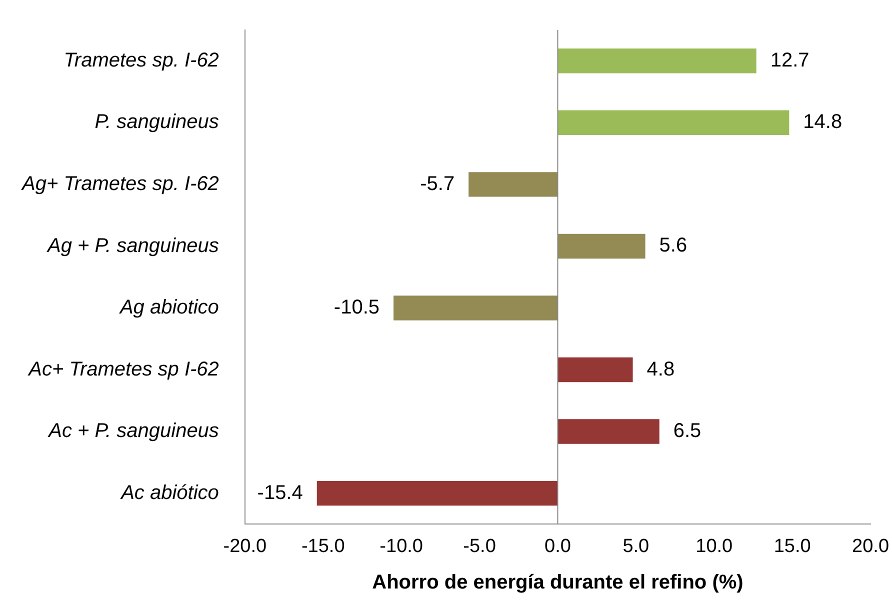 This screenshot has height=603, width=892. I want to click on y-tick-label: Ac + P. sanguineus, so click(133, 431).